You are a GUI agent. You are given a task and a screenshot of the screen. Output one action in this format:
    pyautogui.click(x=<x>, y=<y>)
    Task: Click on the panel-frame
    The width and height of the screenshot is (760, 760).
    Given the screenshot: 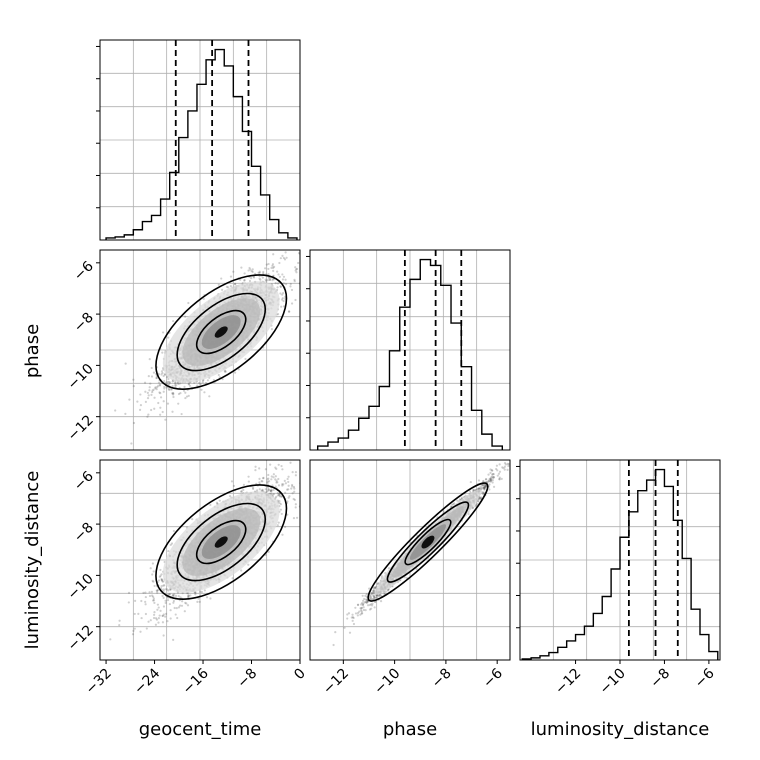 What is the action you would take?
    pyautogui.click(x=410, y=350)
    